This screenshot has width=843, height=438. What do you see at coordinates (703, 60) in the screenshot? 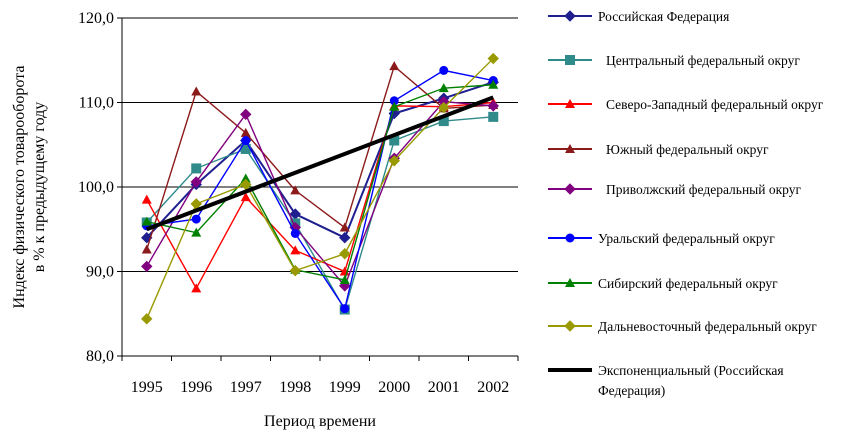
I see `legend-label: Центральный федеральный округ` at bounding box center [703, 60].